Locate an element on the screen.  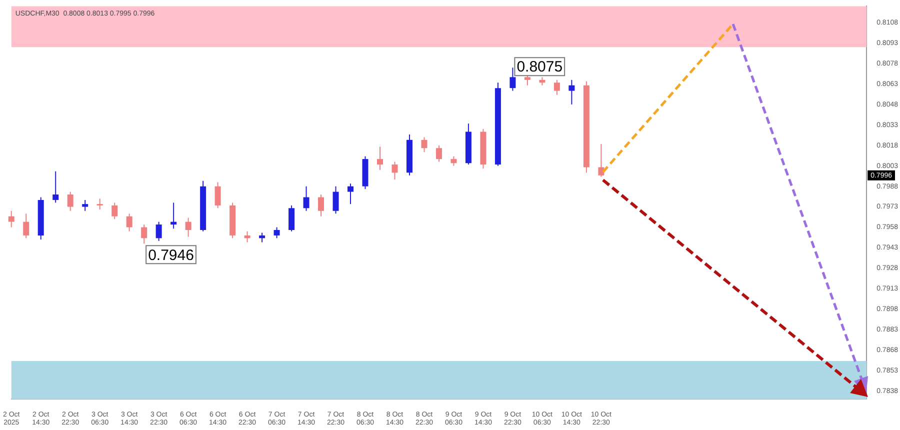
annotation: 0.7946 is located at coordinates (171, 255).